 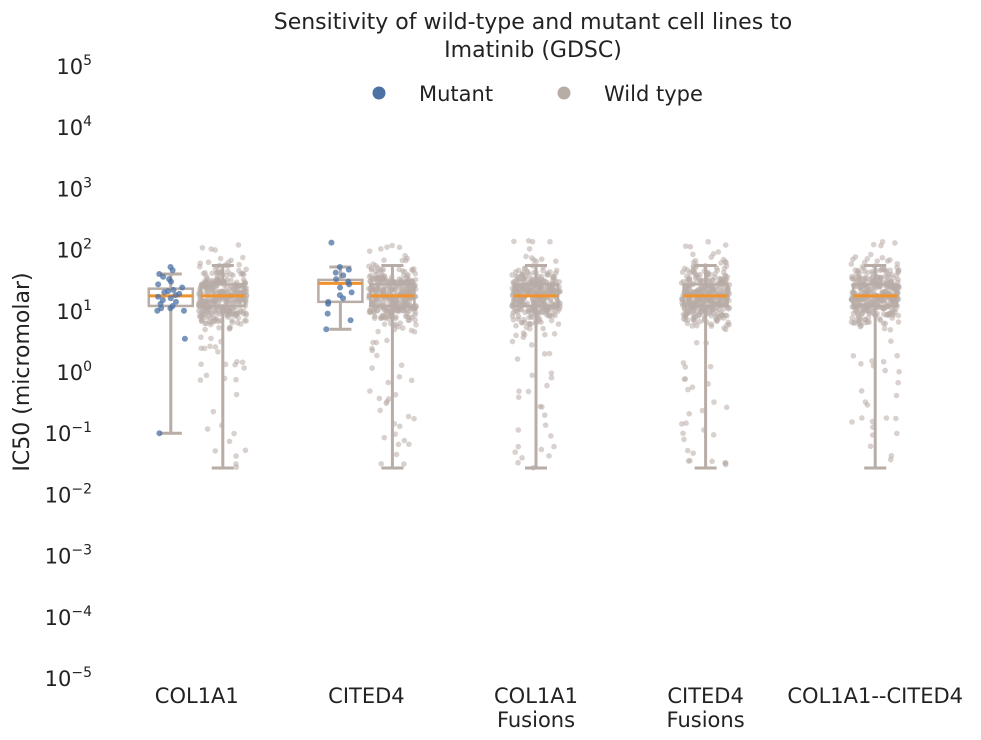 What do you see at coordinates (74, 250) in the screenshot?
I see `y-tick-label: 10²` at bounding box center [74, 250].